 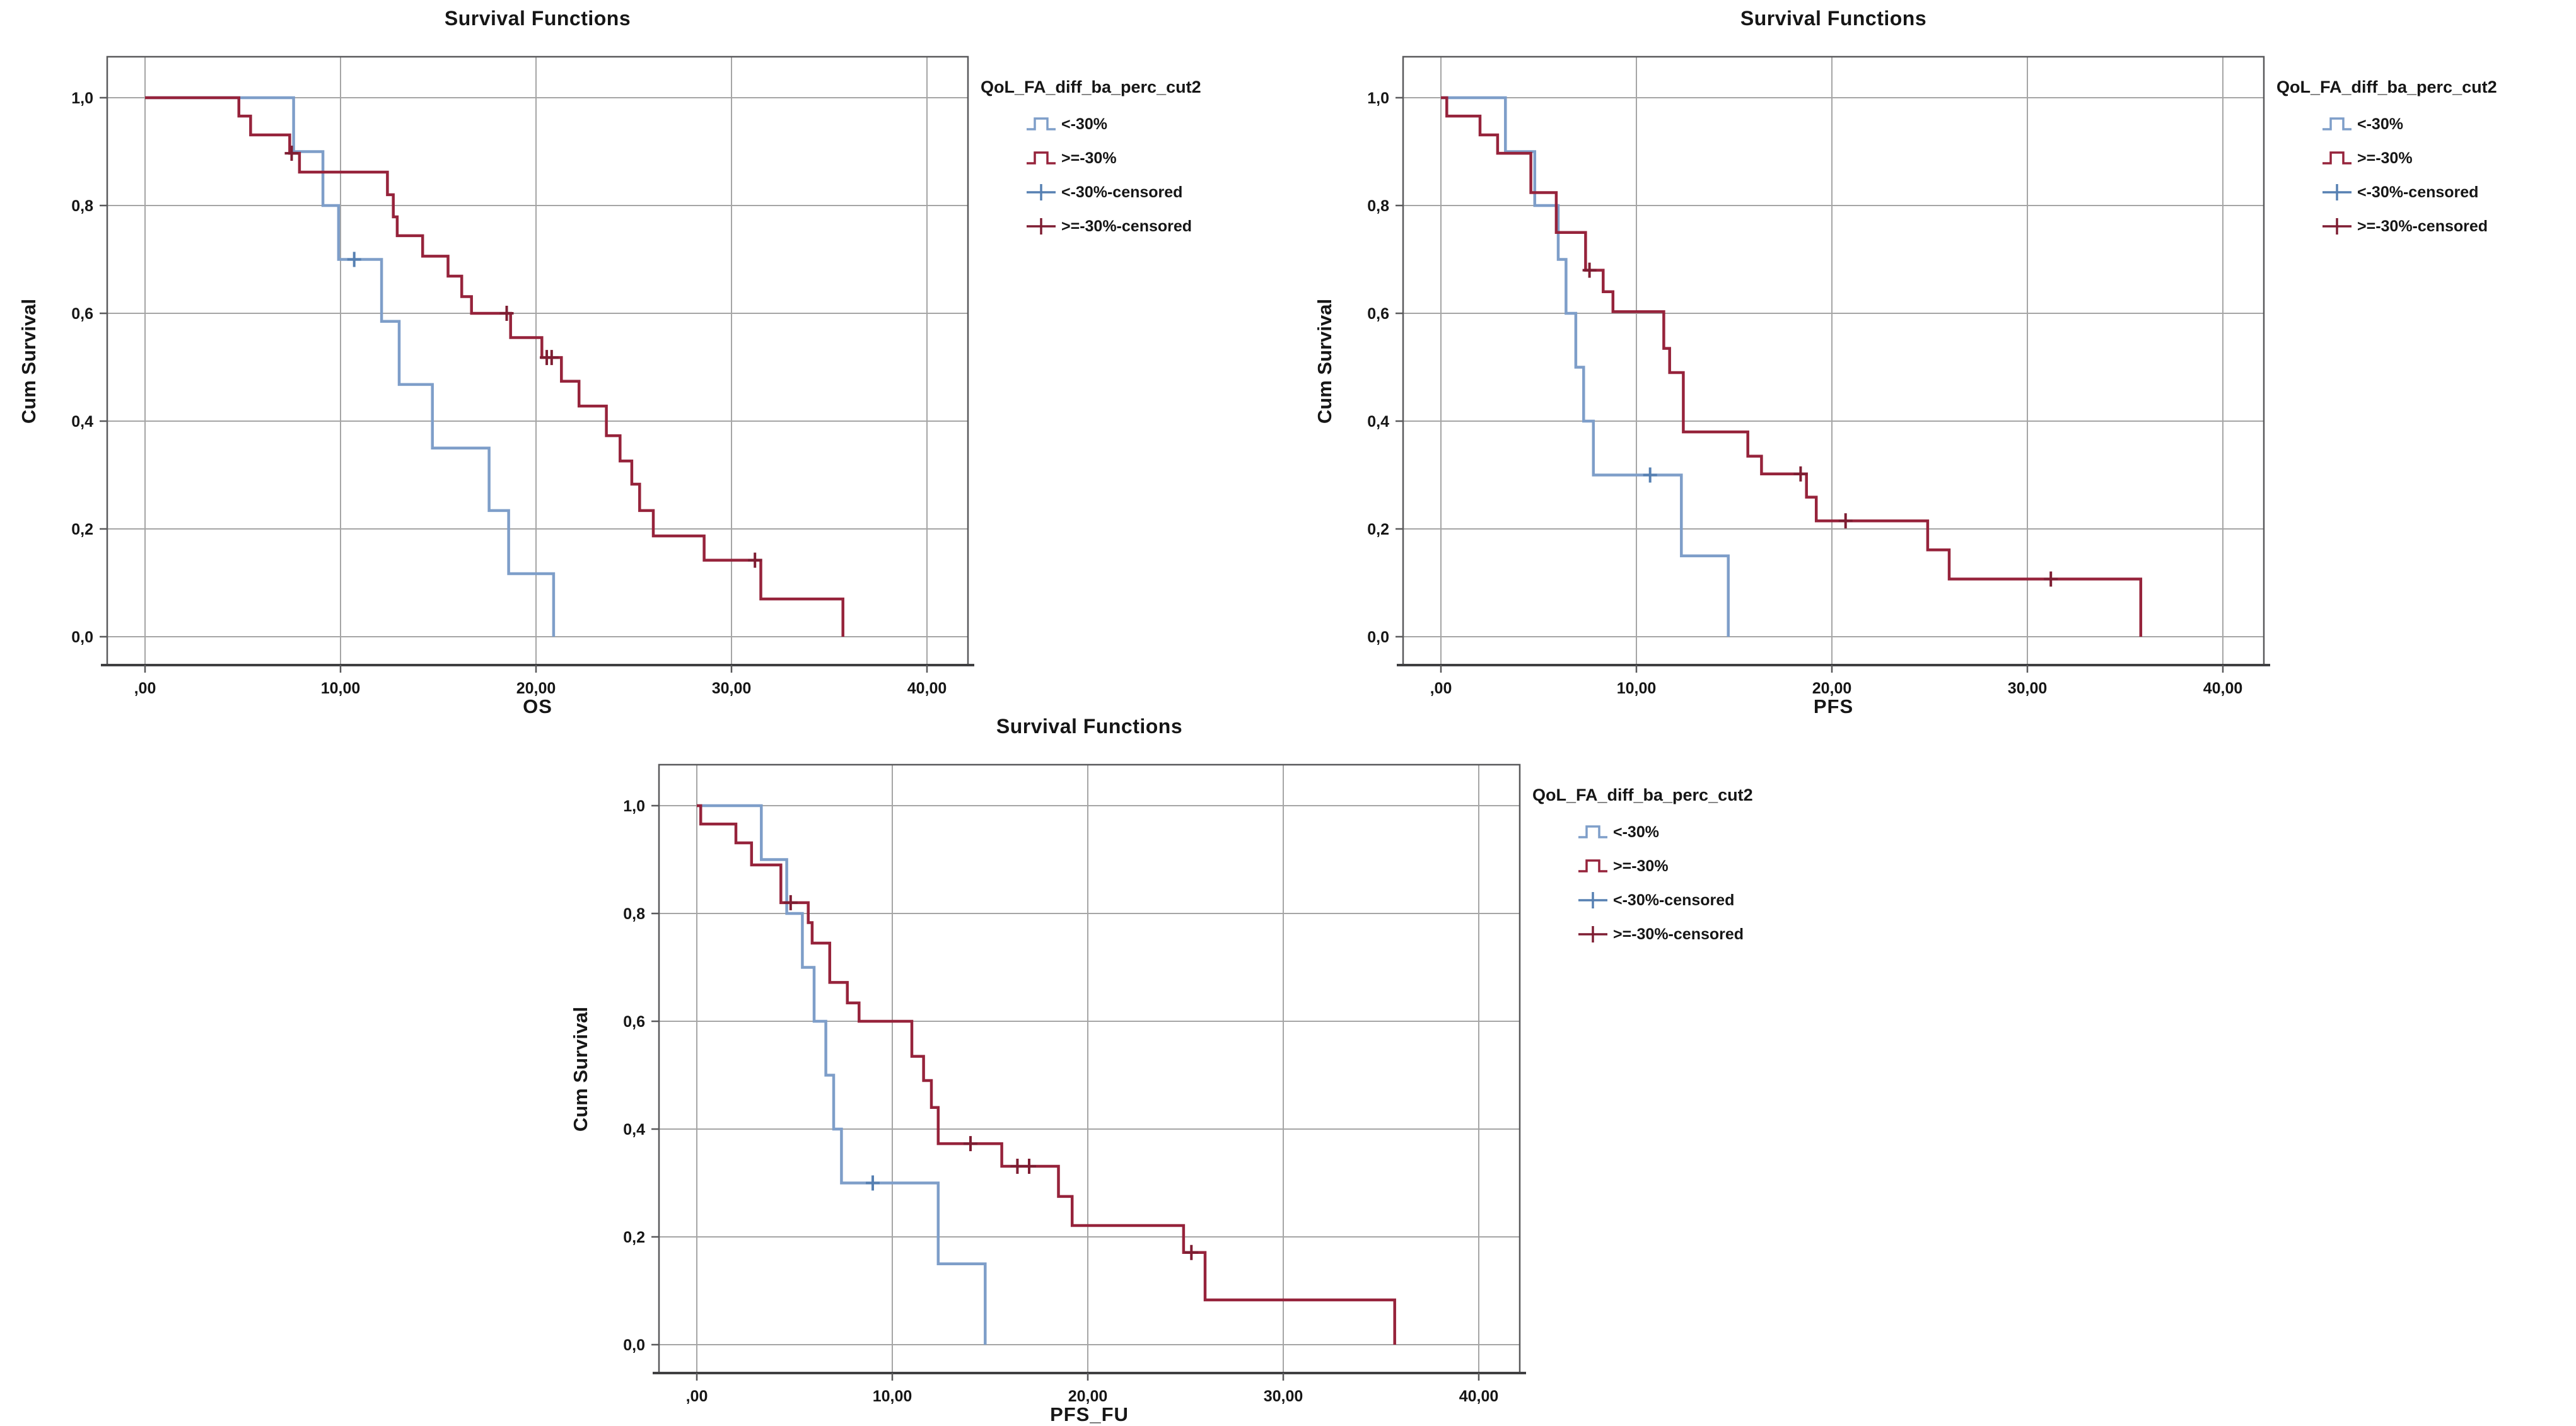 I want to click on plot-frame, so click(x=1090, y=1068).